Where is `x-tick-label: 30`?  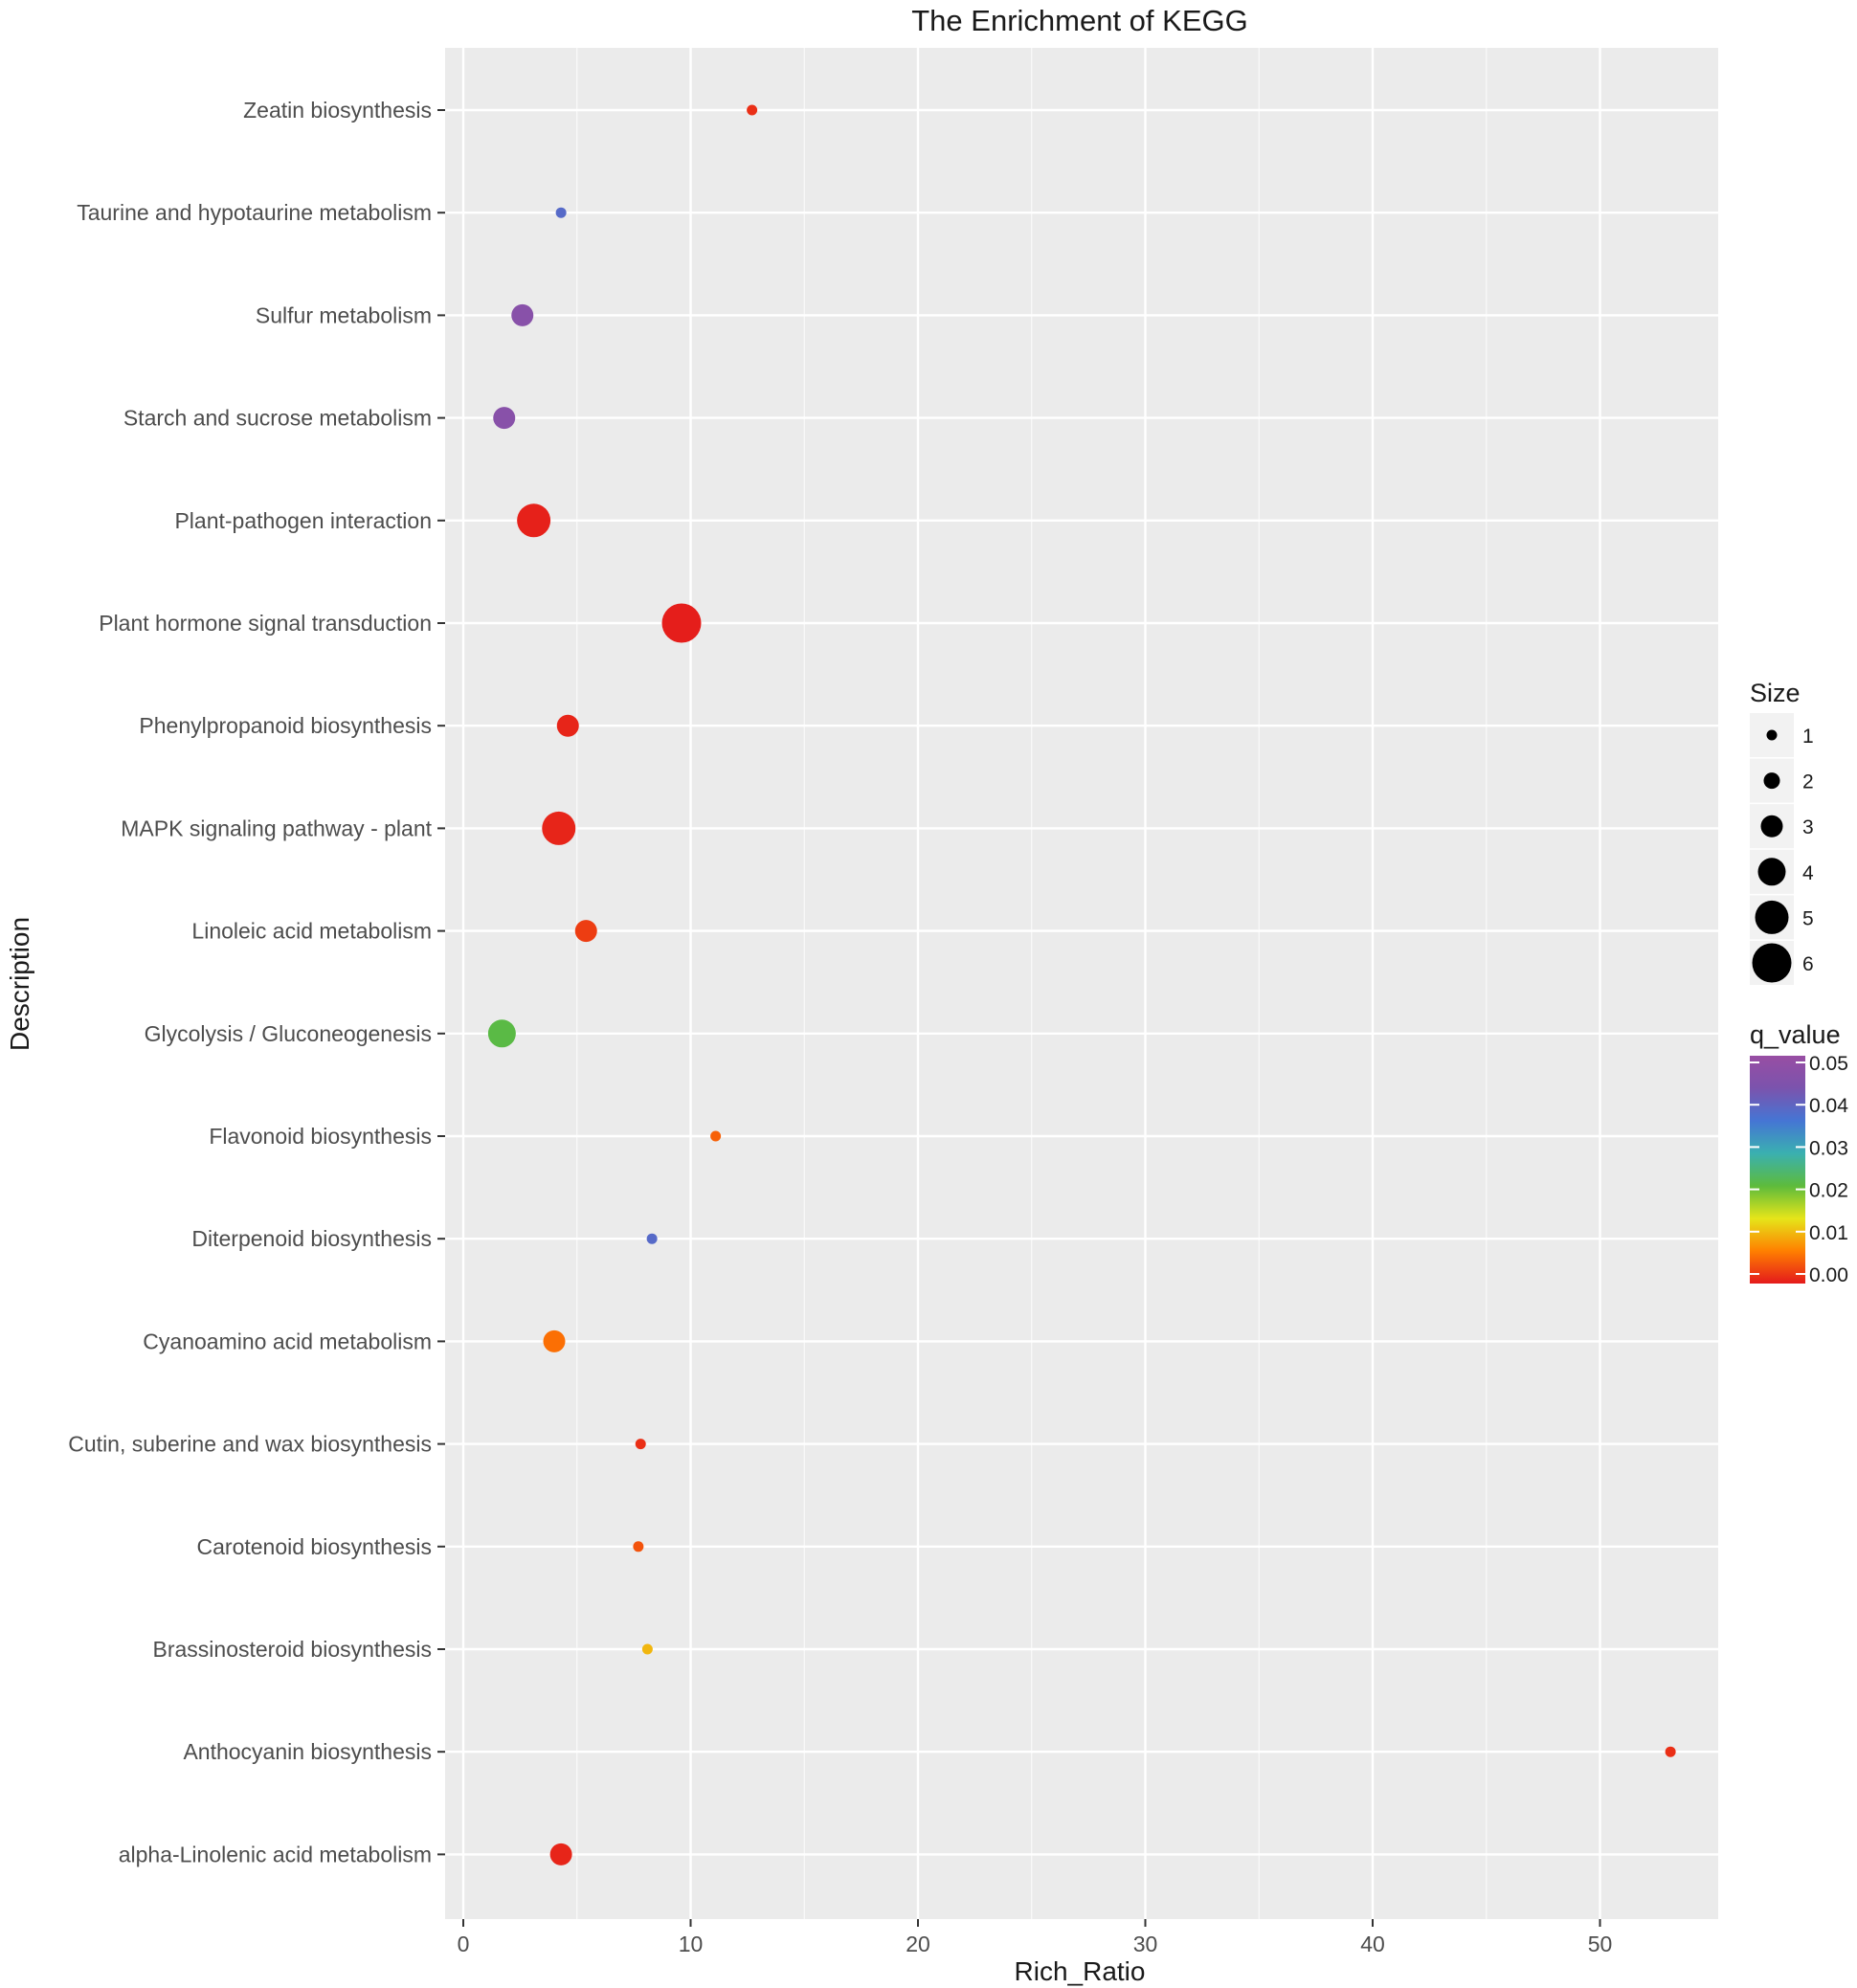 x-tick-label: 30 is located at coordinates (1145, 1944).